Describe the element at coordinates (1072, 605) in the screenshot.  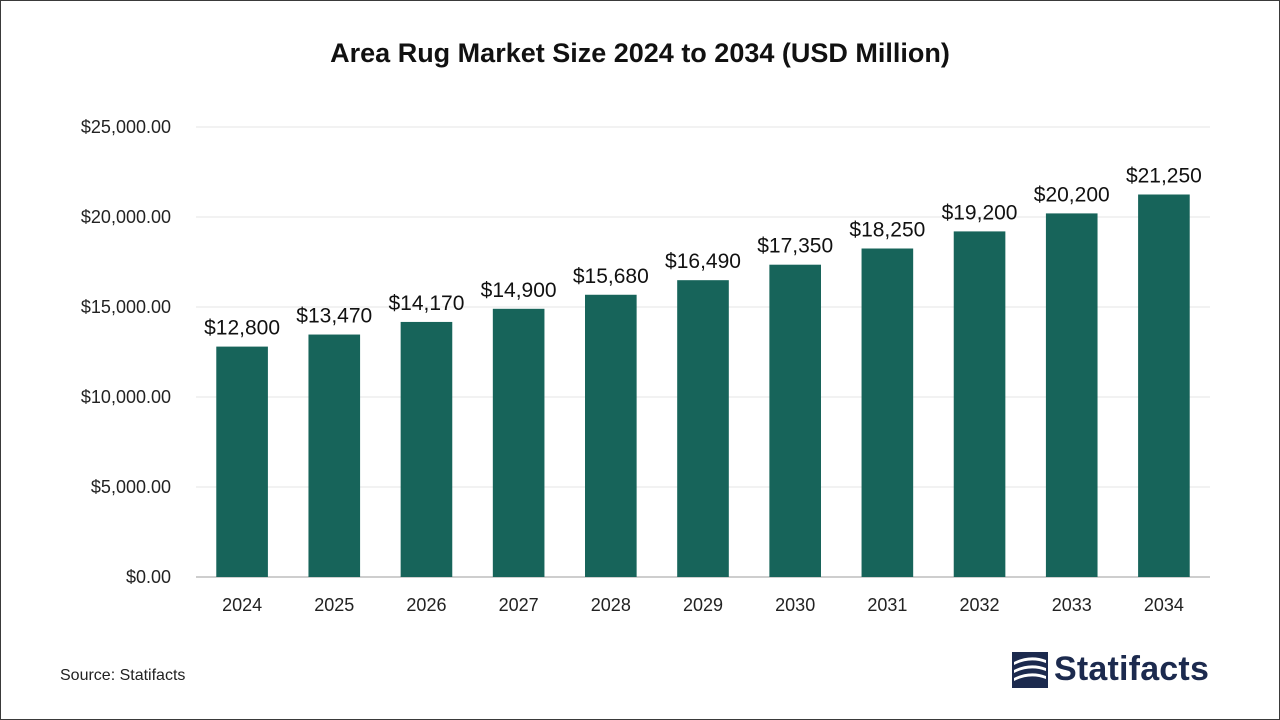
I see `x-tick-label: 2033` at that location.